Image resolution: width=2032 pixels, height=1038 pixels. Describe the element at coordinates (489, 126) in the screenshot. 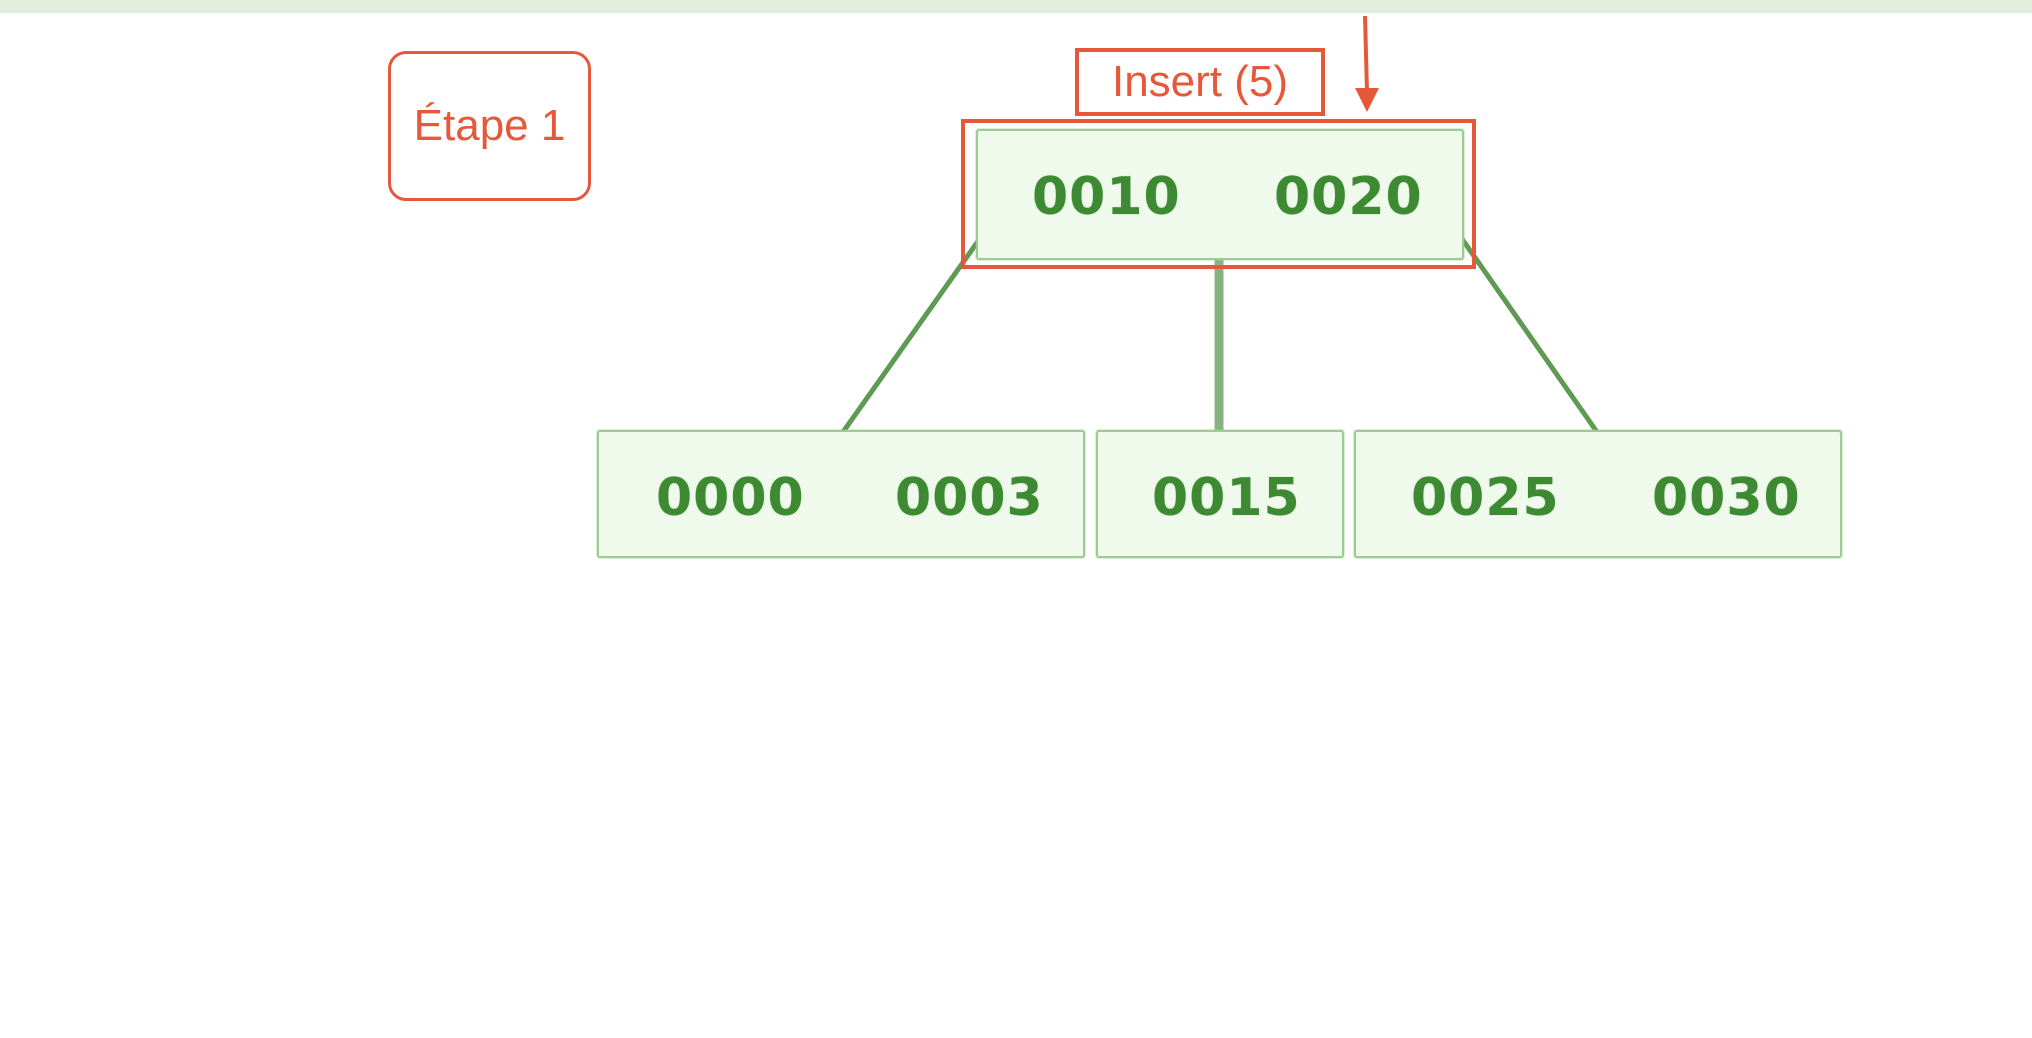

I see `step-badge: Étape 1` at that location.